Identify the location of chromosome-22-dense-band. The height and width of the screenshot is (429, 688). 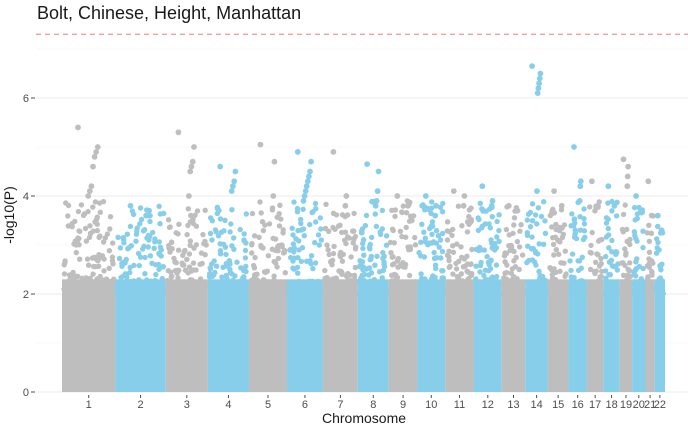
(659, 335).